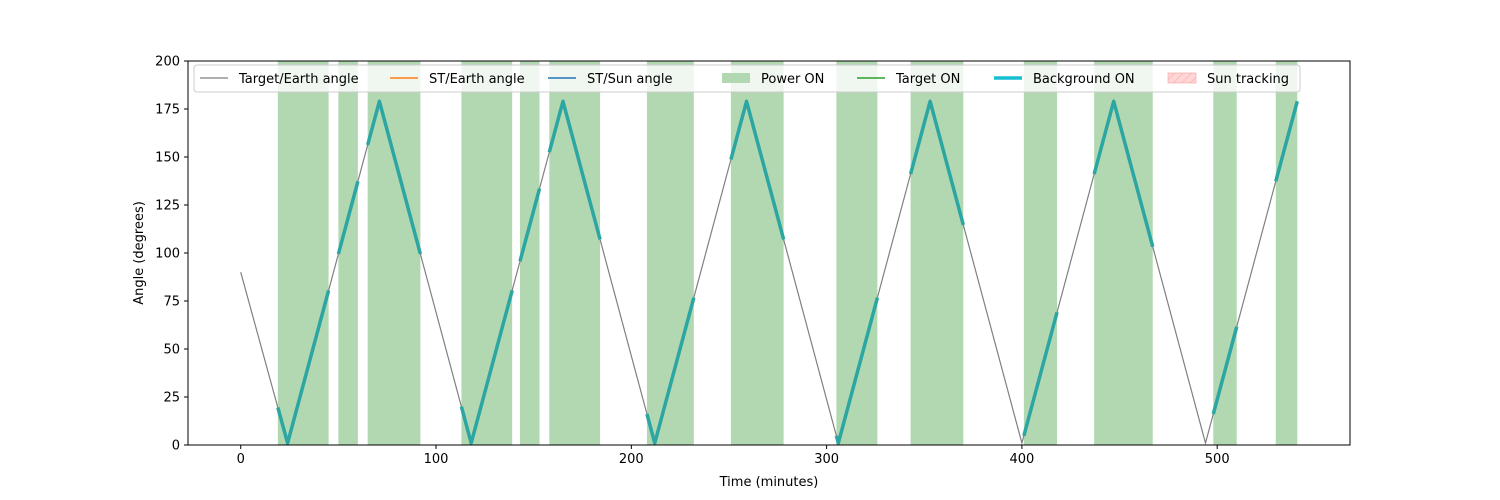  Describe the element at coordinates (167, 254) in the screenshot. I see `y-tick-label: 100` at that location.